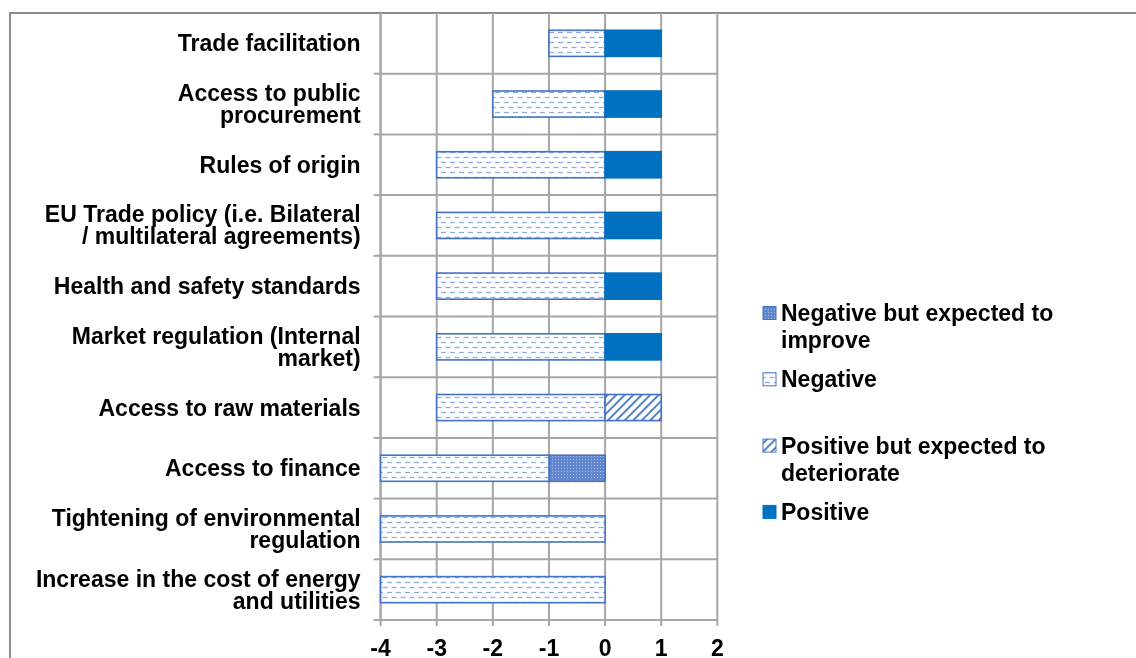 The width and height of the screenshot is (1136, 658). What do you see at coordinates (269, 104) in the screenshot?
I see `y-tick-label: Access to public procurement` at bounding box center [269, 104].